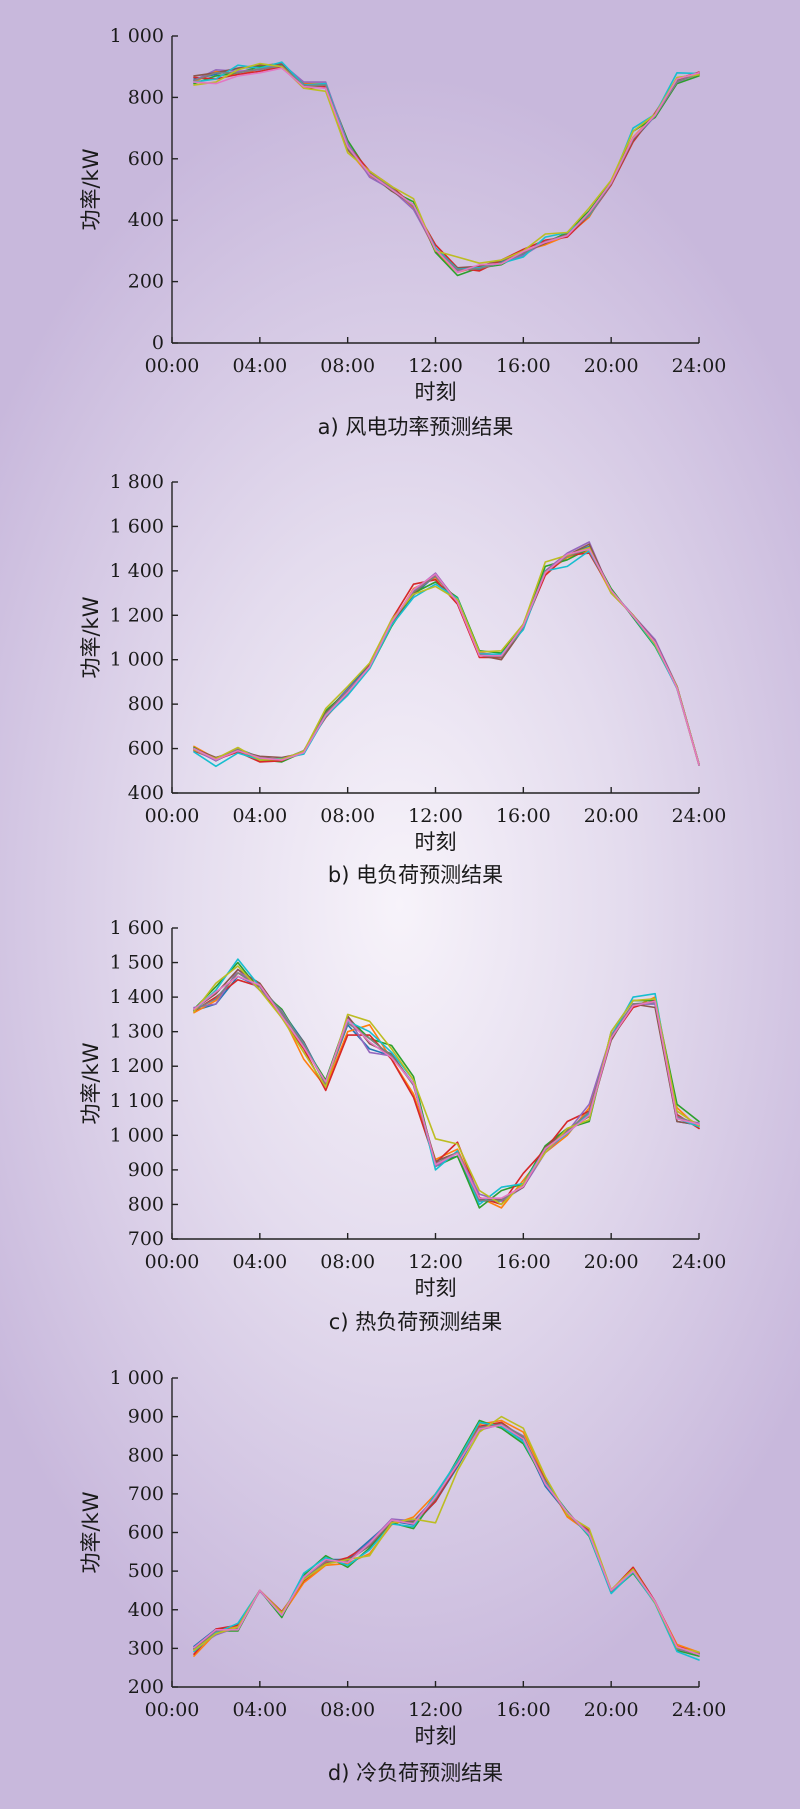 This screenshot has height=1809, width=800. What do you see at coordinates (416, 427) in the screenshot?
I see `chart-caption: a) 风电功率预测结果` at bounding box center [416, 427].